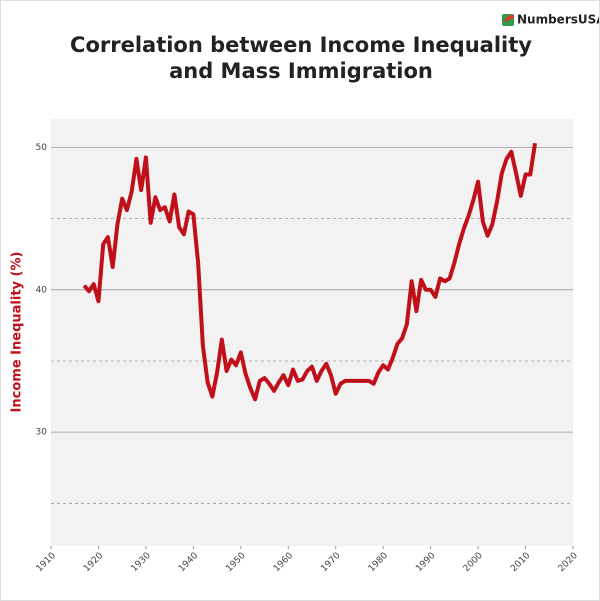  Describe the element at coordinates (473, 562) in the screenshot. I see `x-tick-label: 2000` at that location.